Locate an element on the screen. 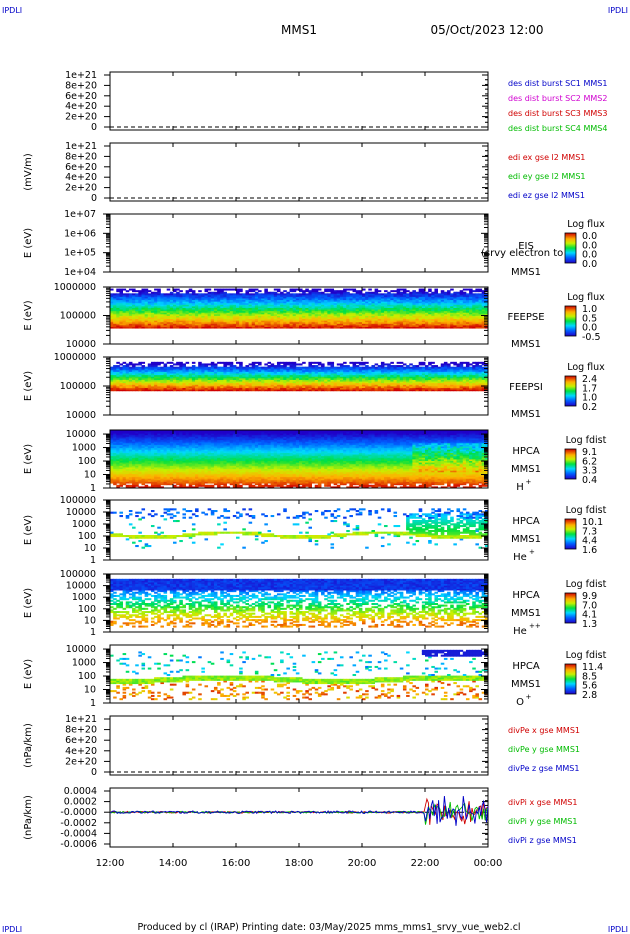 This screenshot has width=630, height=934. y-axis-label: E (eV) is located at coordinates (28, 243).